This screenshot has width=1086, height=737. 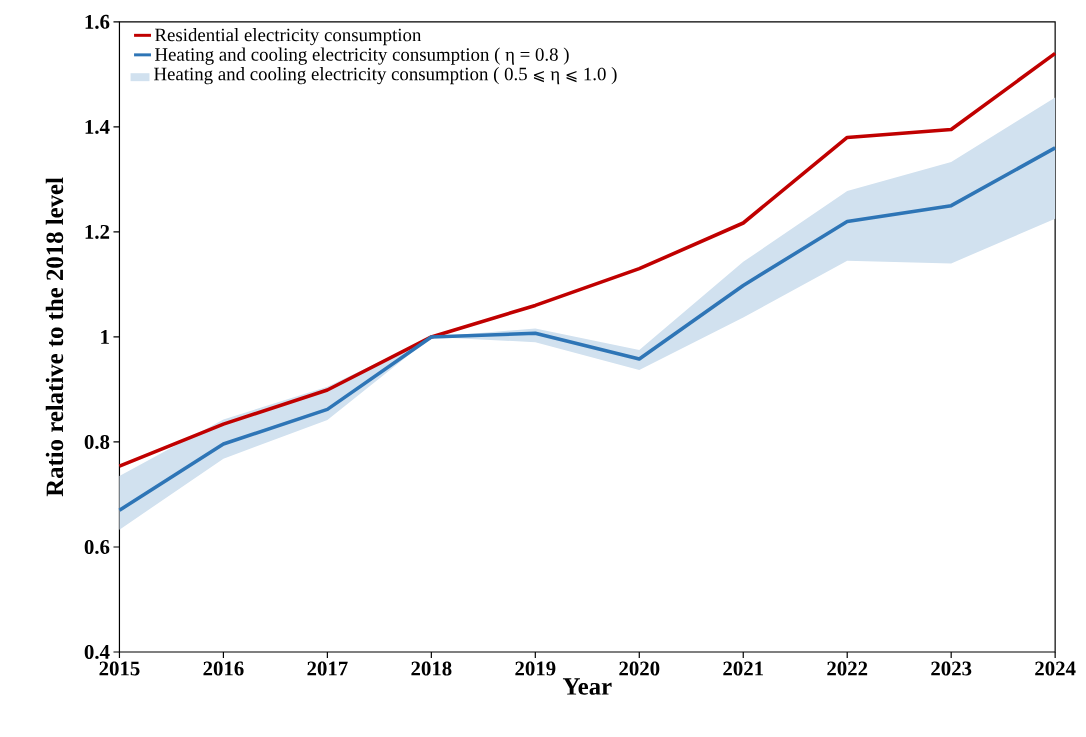 What do you see at coordinates (105, 337) in the screenshot?
I see `y-tick-label: 1` at bounding box center [105, 337].